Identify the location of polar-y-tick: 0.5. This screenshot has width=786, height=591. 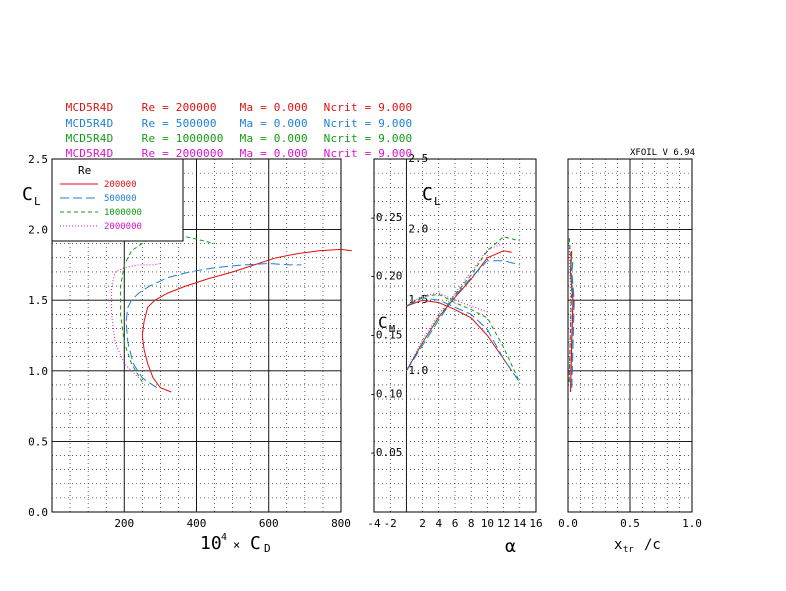
(38, 441).